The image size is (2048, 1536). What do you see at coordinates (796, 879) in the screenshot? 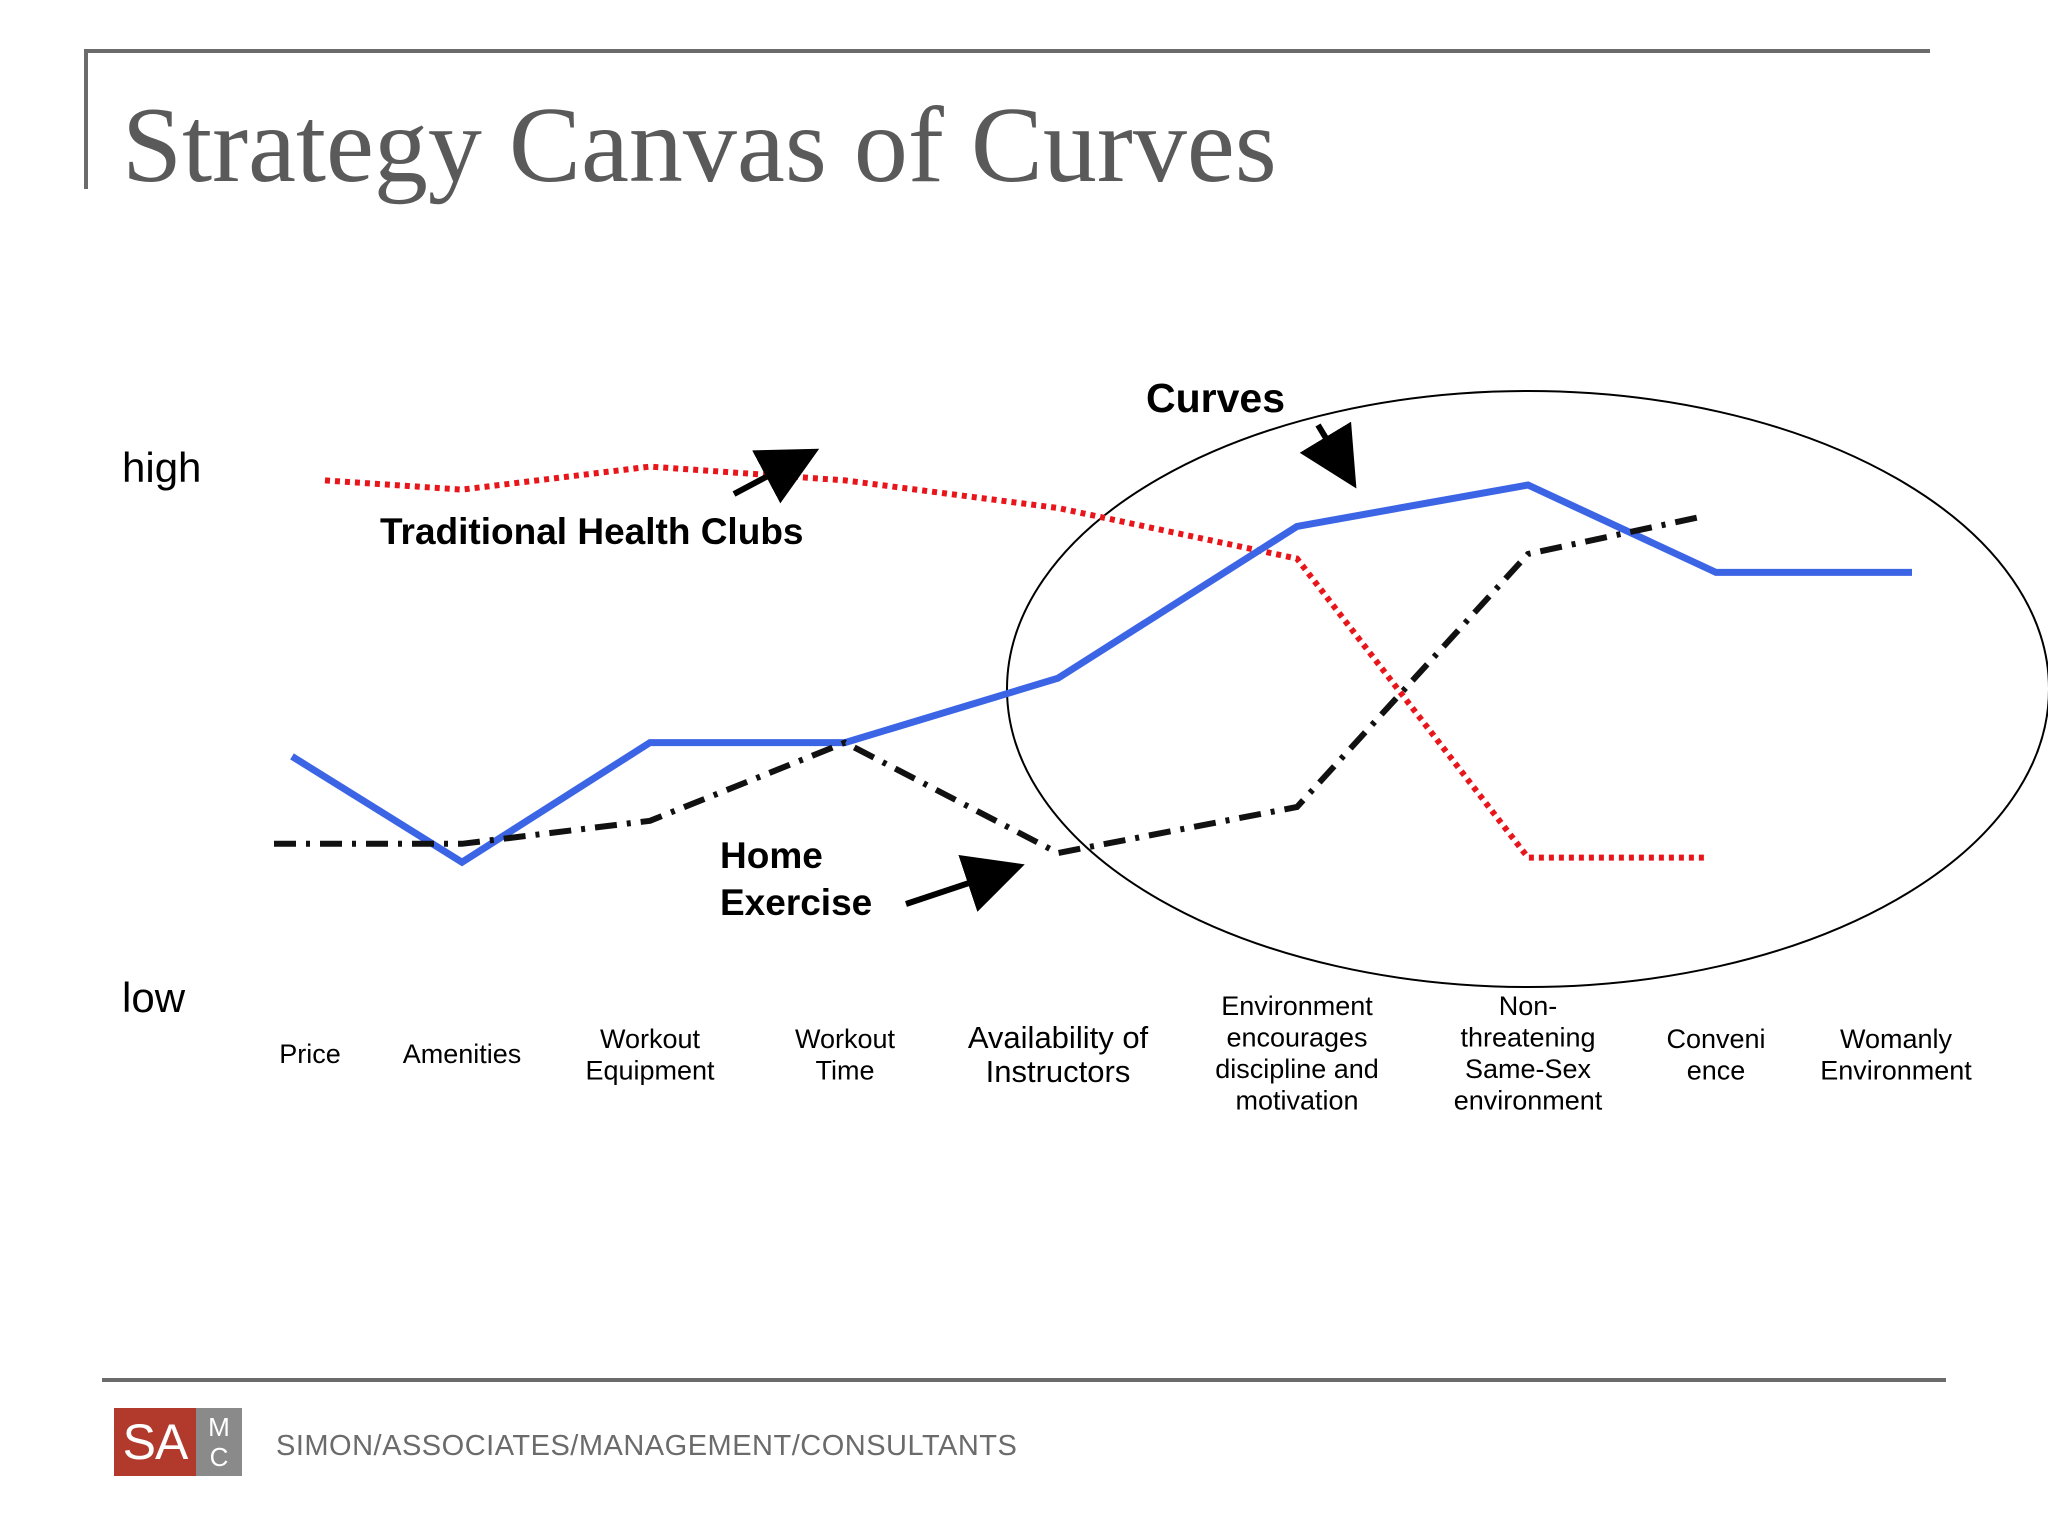
I see `annotation-label-home-exercise: Home Exercise` at bounding box center [796, 879].